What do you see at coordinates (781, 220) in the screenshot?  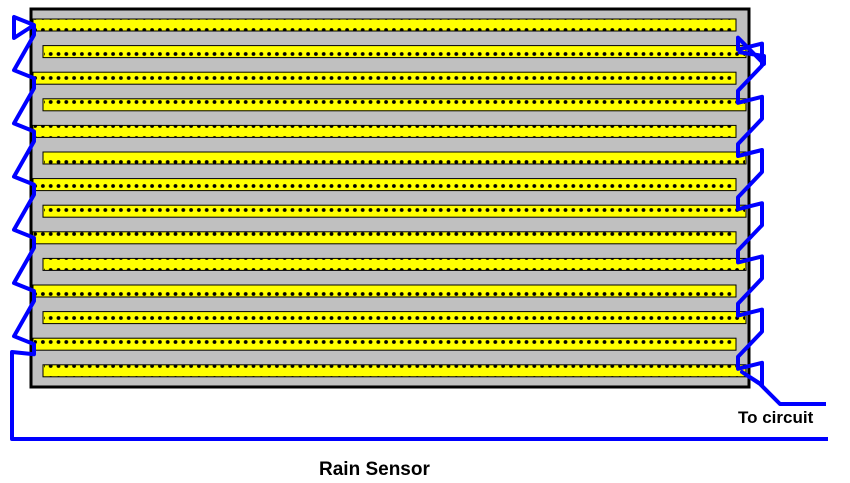 I see `right-wire` at bounding box center [781, 220].